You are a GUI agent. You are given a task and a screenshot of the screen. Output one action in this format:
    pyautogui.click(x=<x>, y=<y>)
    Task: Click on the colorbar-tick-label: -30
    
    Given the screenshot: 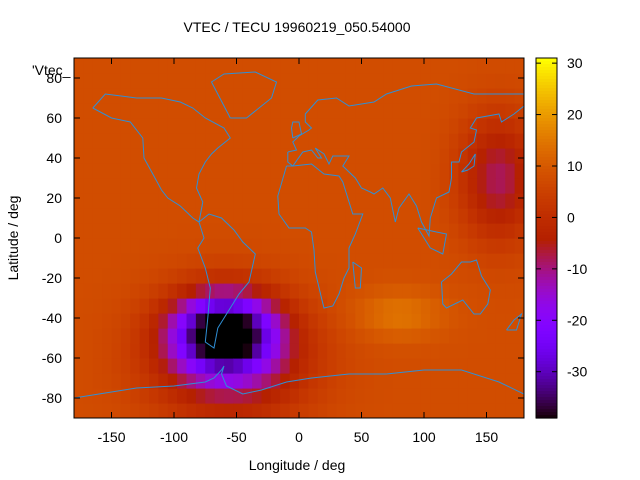 What is the action you would take?
    pyautogui.click(x=577, y=372)
    